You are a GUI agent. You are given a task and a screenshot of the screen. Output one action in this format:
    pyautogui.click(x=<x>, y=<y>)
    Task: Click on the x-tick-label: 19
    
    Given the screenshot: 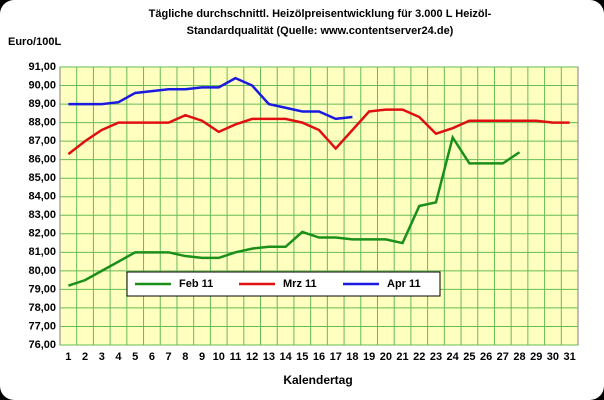 What is the action you would take?
    pyautogui.click(x=369, y=357)
    